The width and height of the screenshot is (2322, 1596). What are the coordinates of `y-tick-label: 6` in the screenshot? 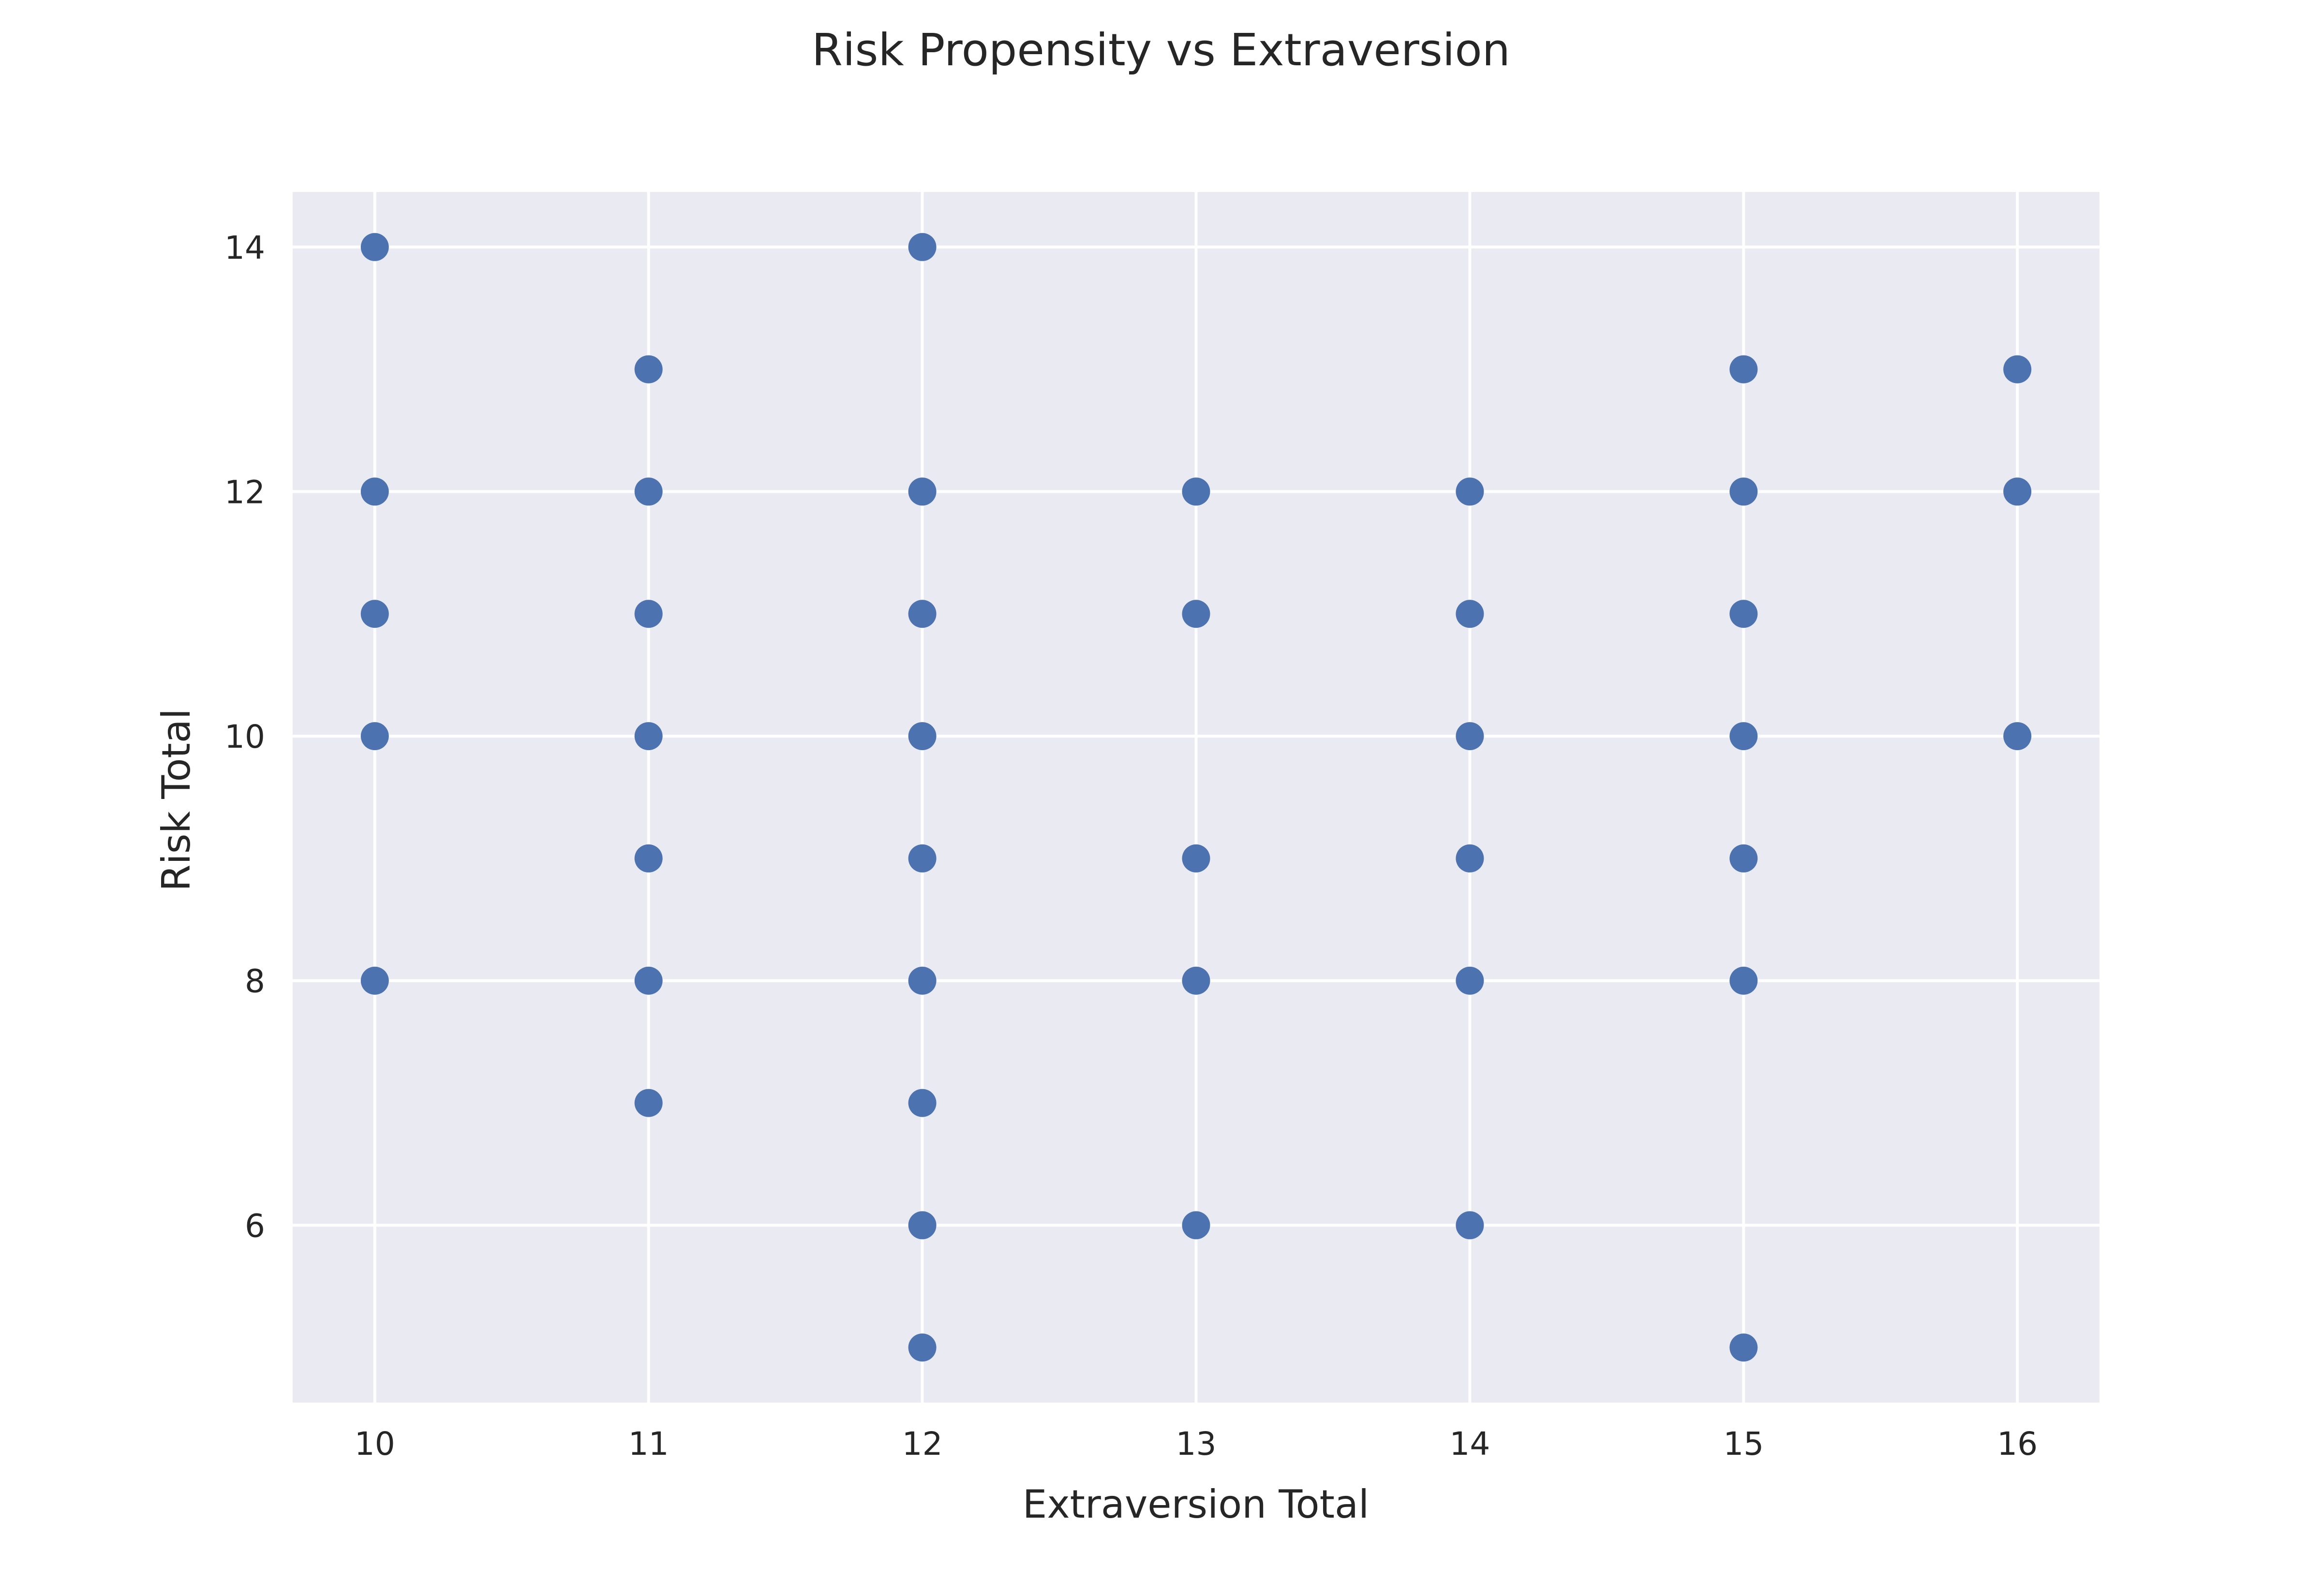 It's located at (255, 1225).